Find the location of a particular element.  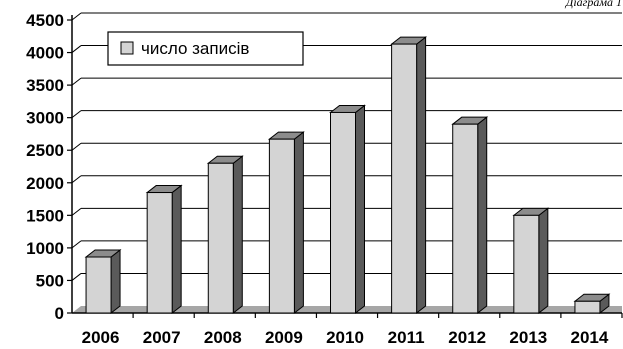

bar-2013 is located at coordinates (531, 261).